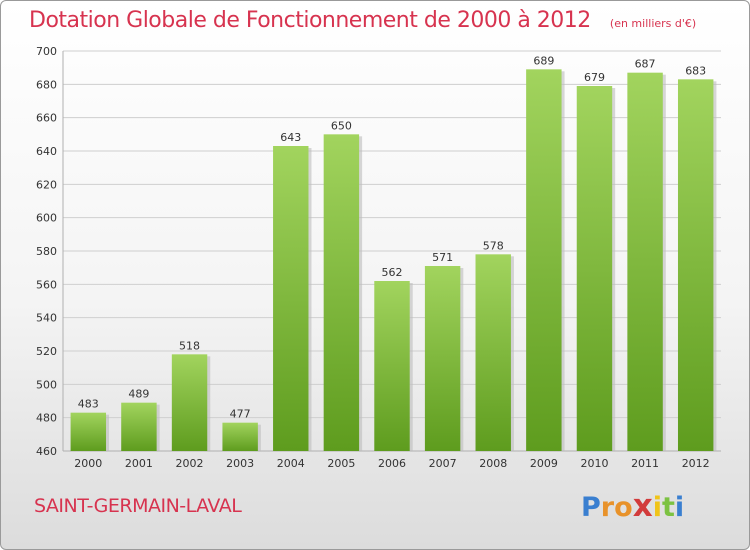  Describe the element at coordinates (443, 463) in the screenshot. I see `x-tick-label: 2007` at that location.